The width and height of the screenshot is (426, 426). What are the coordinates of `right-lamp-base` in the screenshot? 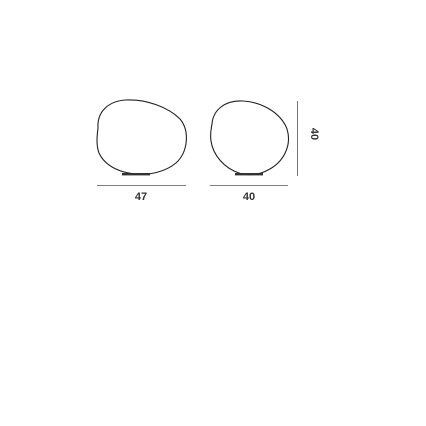 It's located at (249, 174).